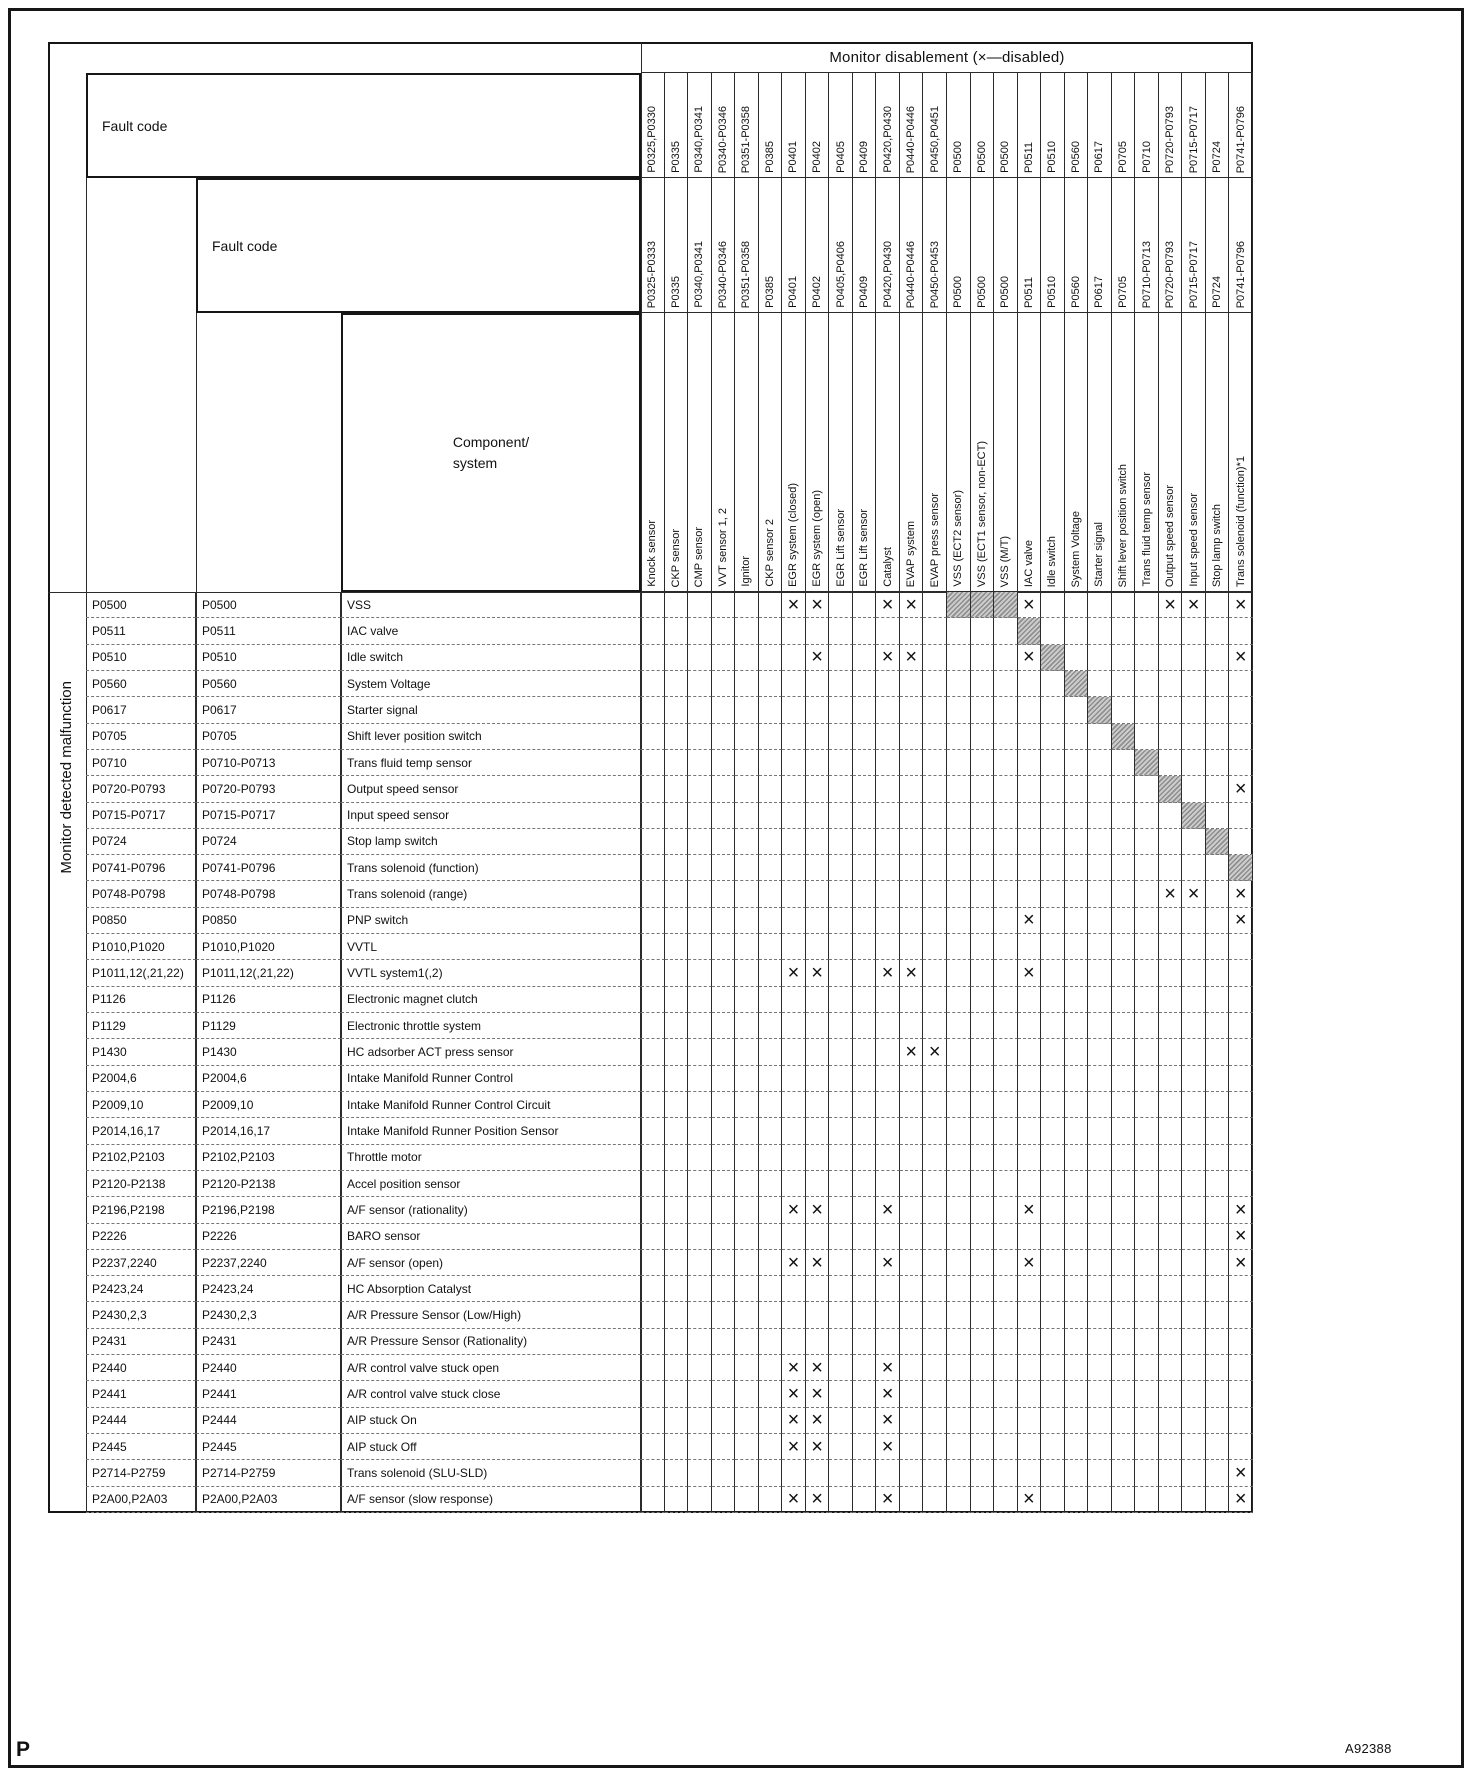 The image size is (1472, 1776). I want to click on fault-code-col-tier1: P0511, so click(1029, 125).